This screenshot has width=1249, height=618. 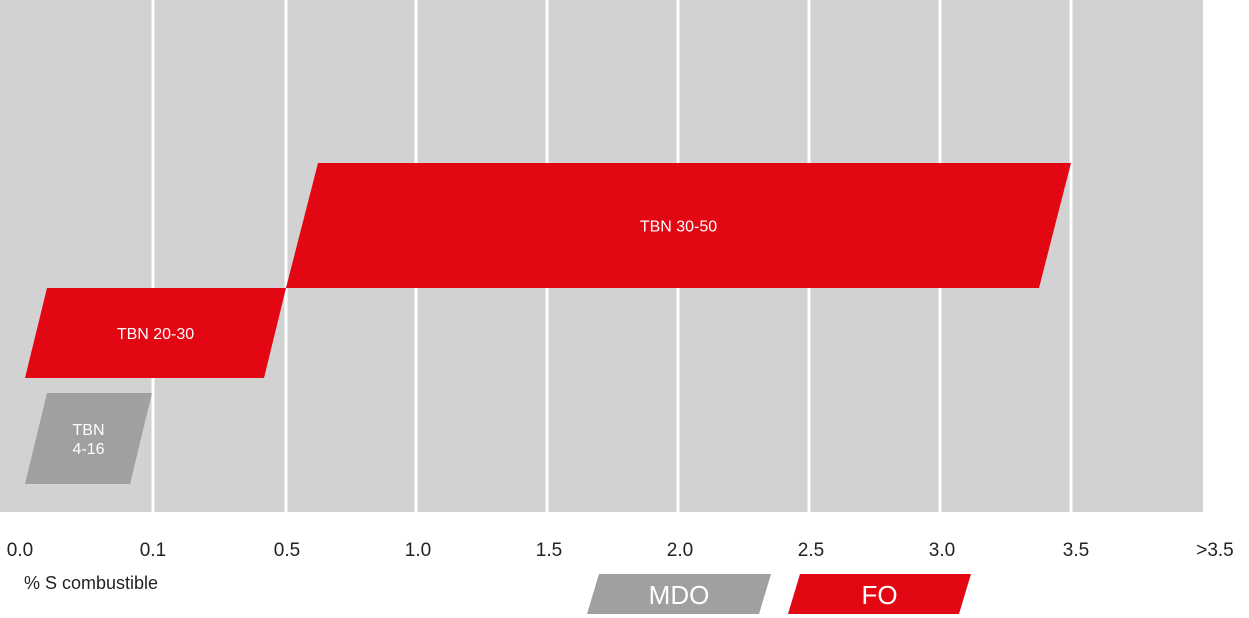 I want to click on legend-swatch-mdo, so click(x=679, y=594).